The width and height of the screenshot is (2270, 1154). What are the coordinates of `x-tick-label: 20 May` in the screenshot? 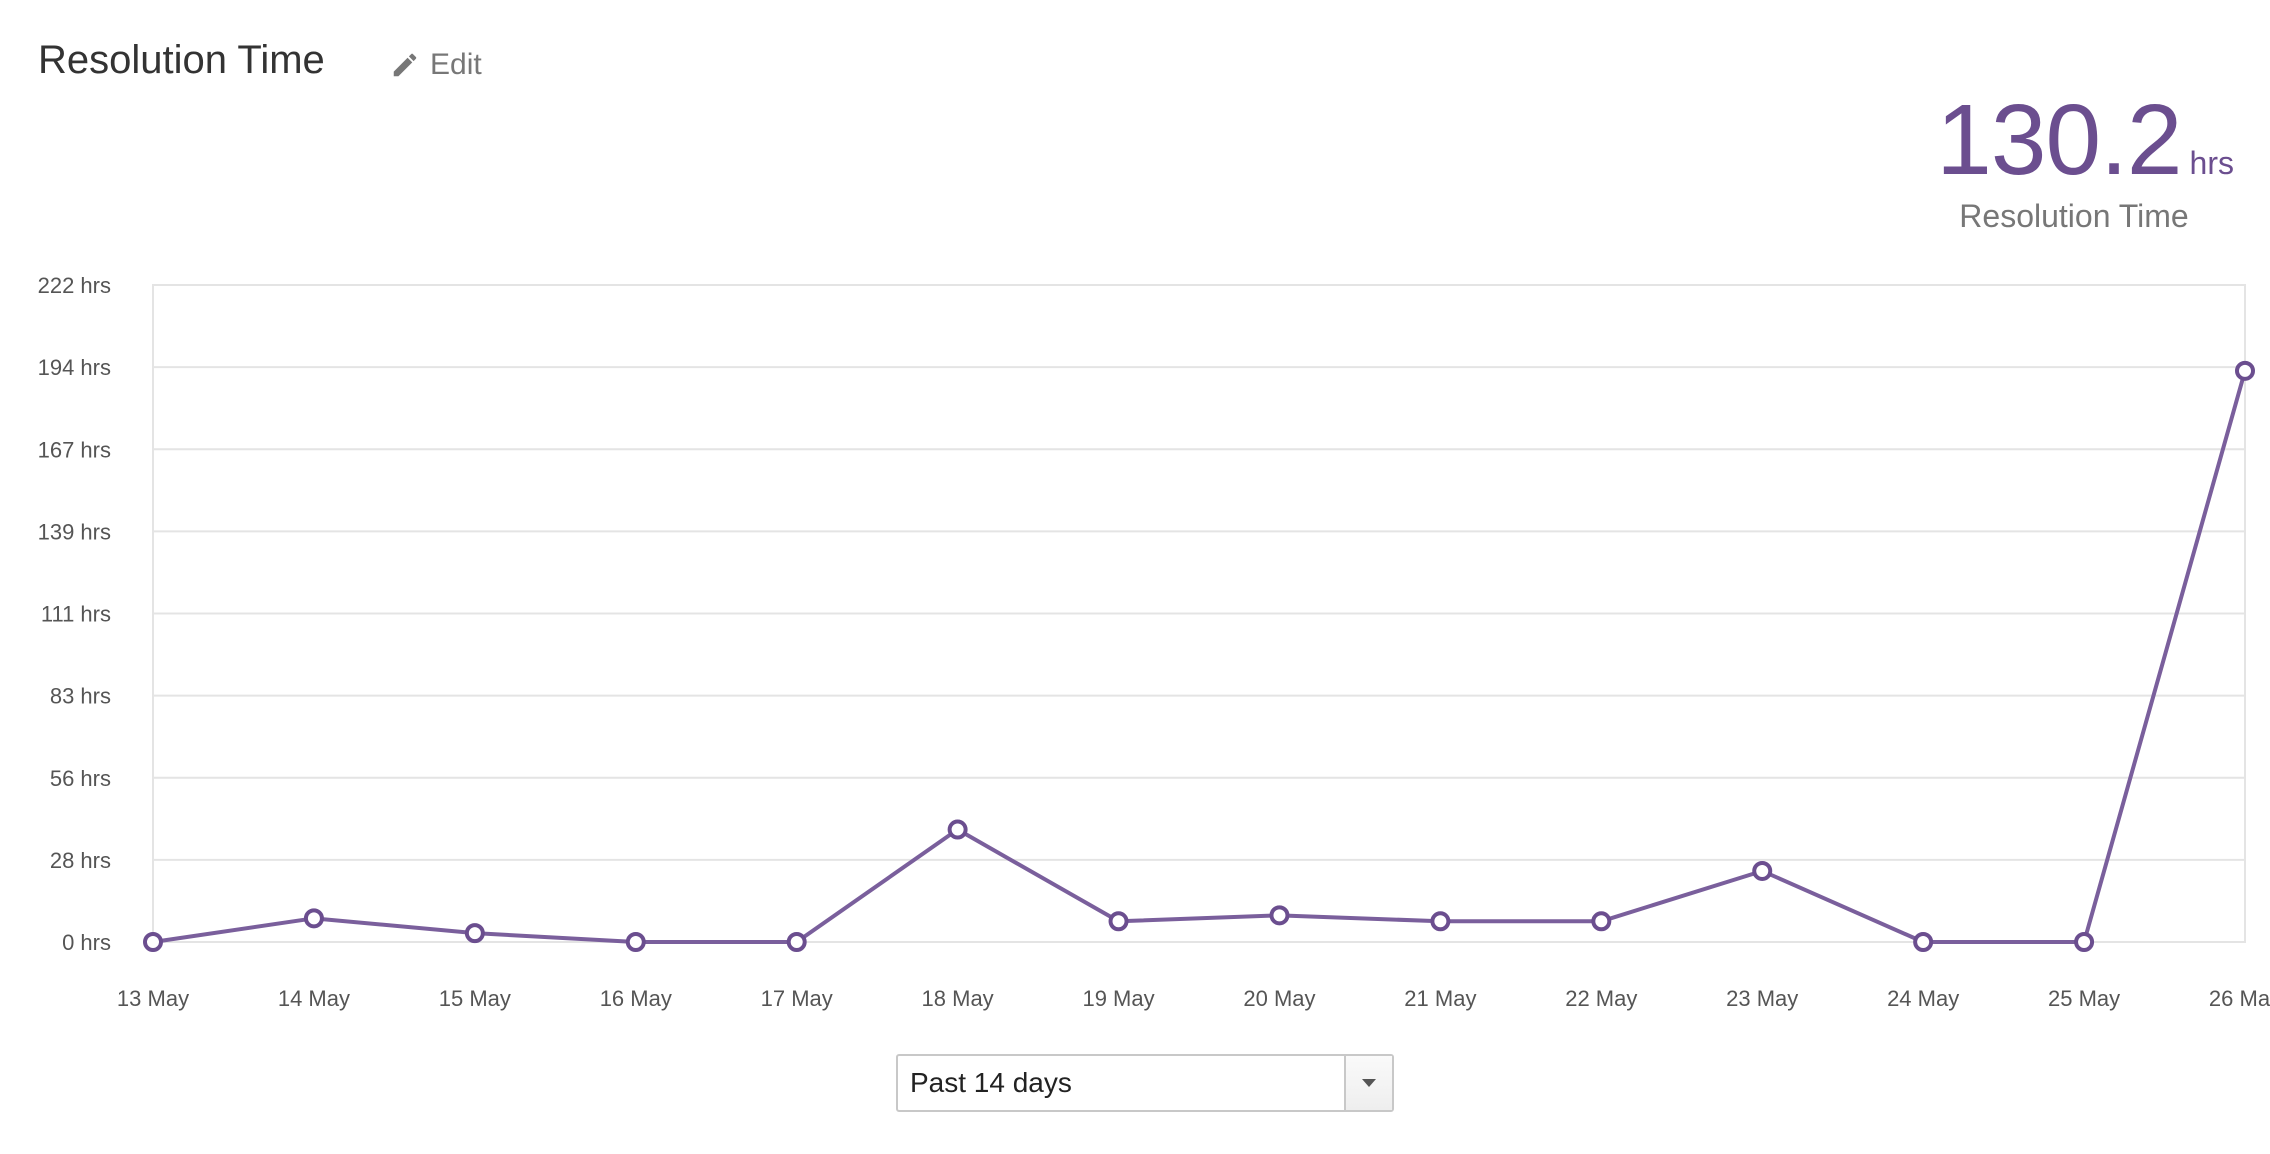 It's located at (1279, 998).